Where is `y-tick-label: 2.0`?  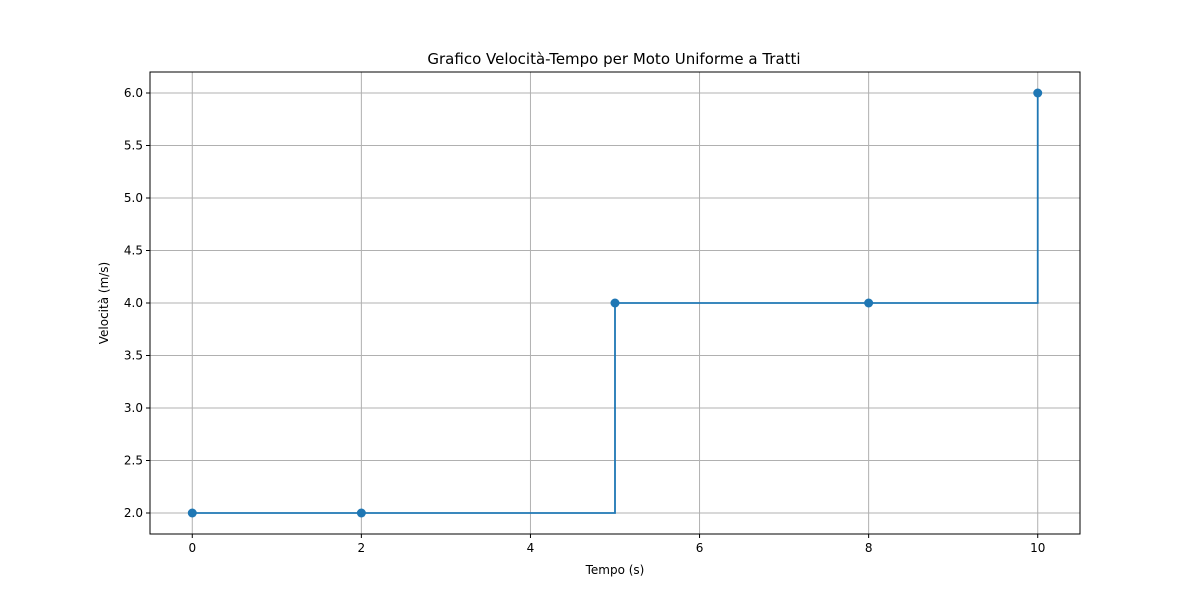
y-tick-label: 2.0 is located at coordinates (133, 513).